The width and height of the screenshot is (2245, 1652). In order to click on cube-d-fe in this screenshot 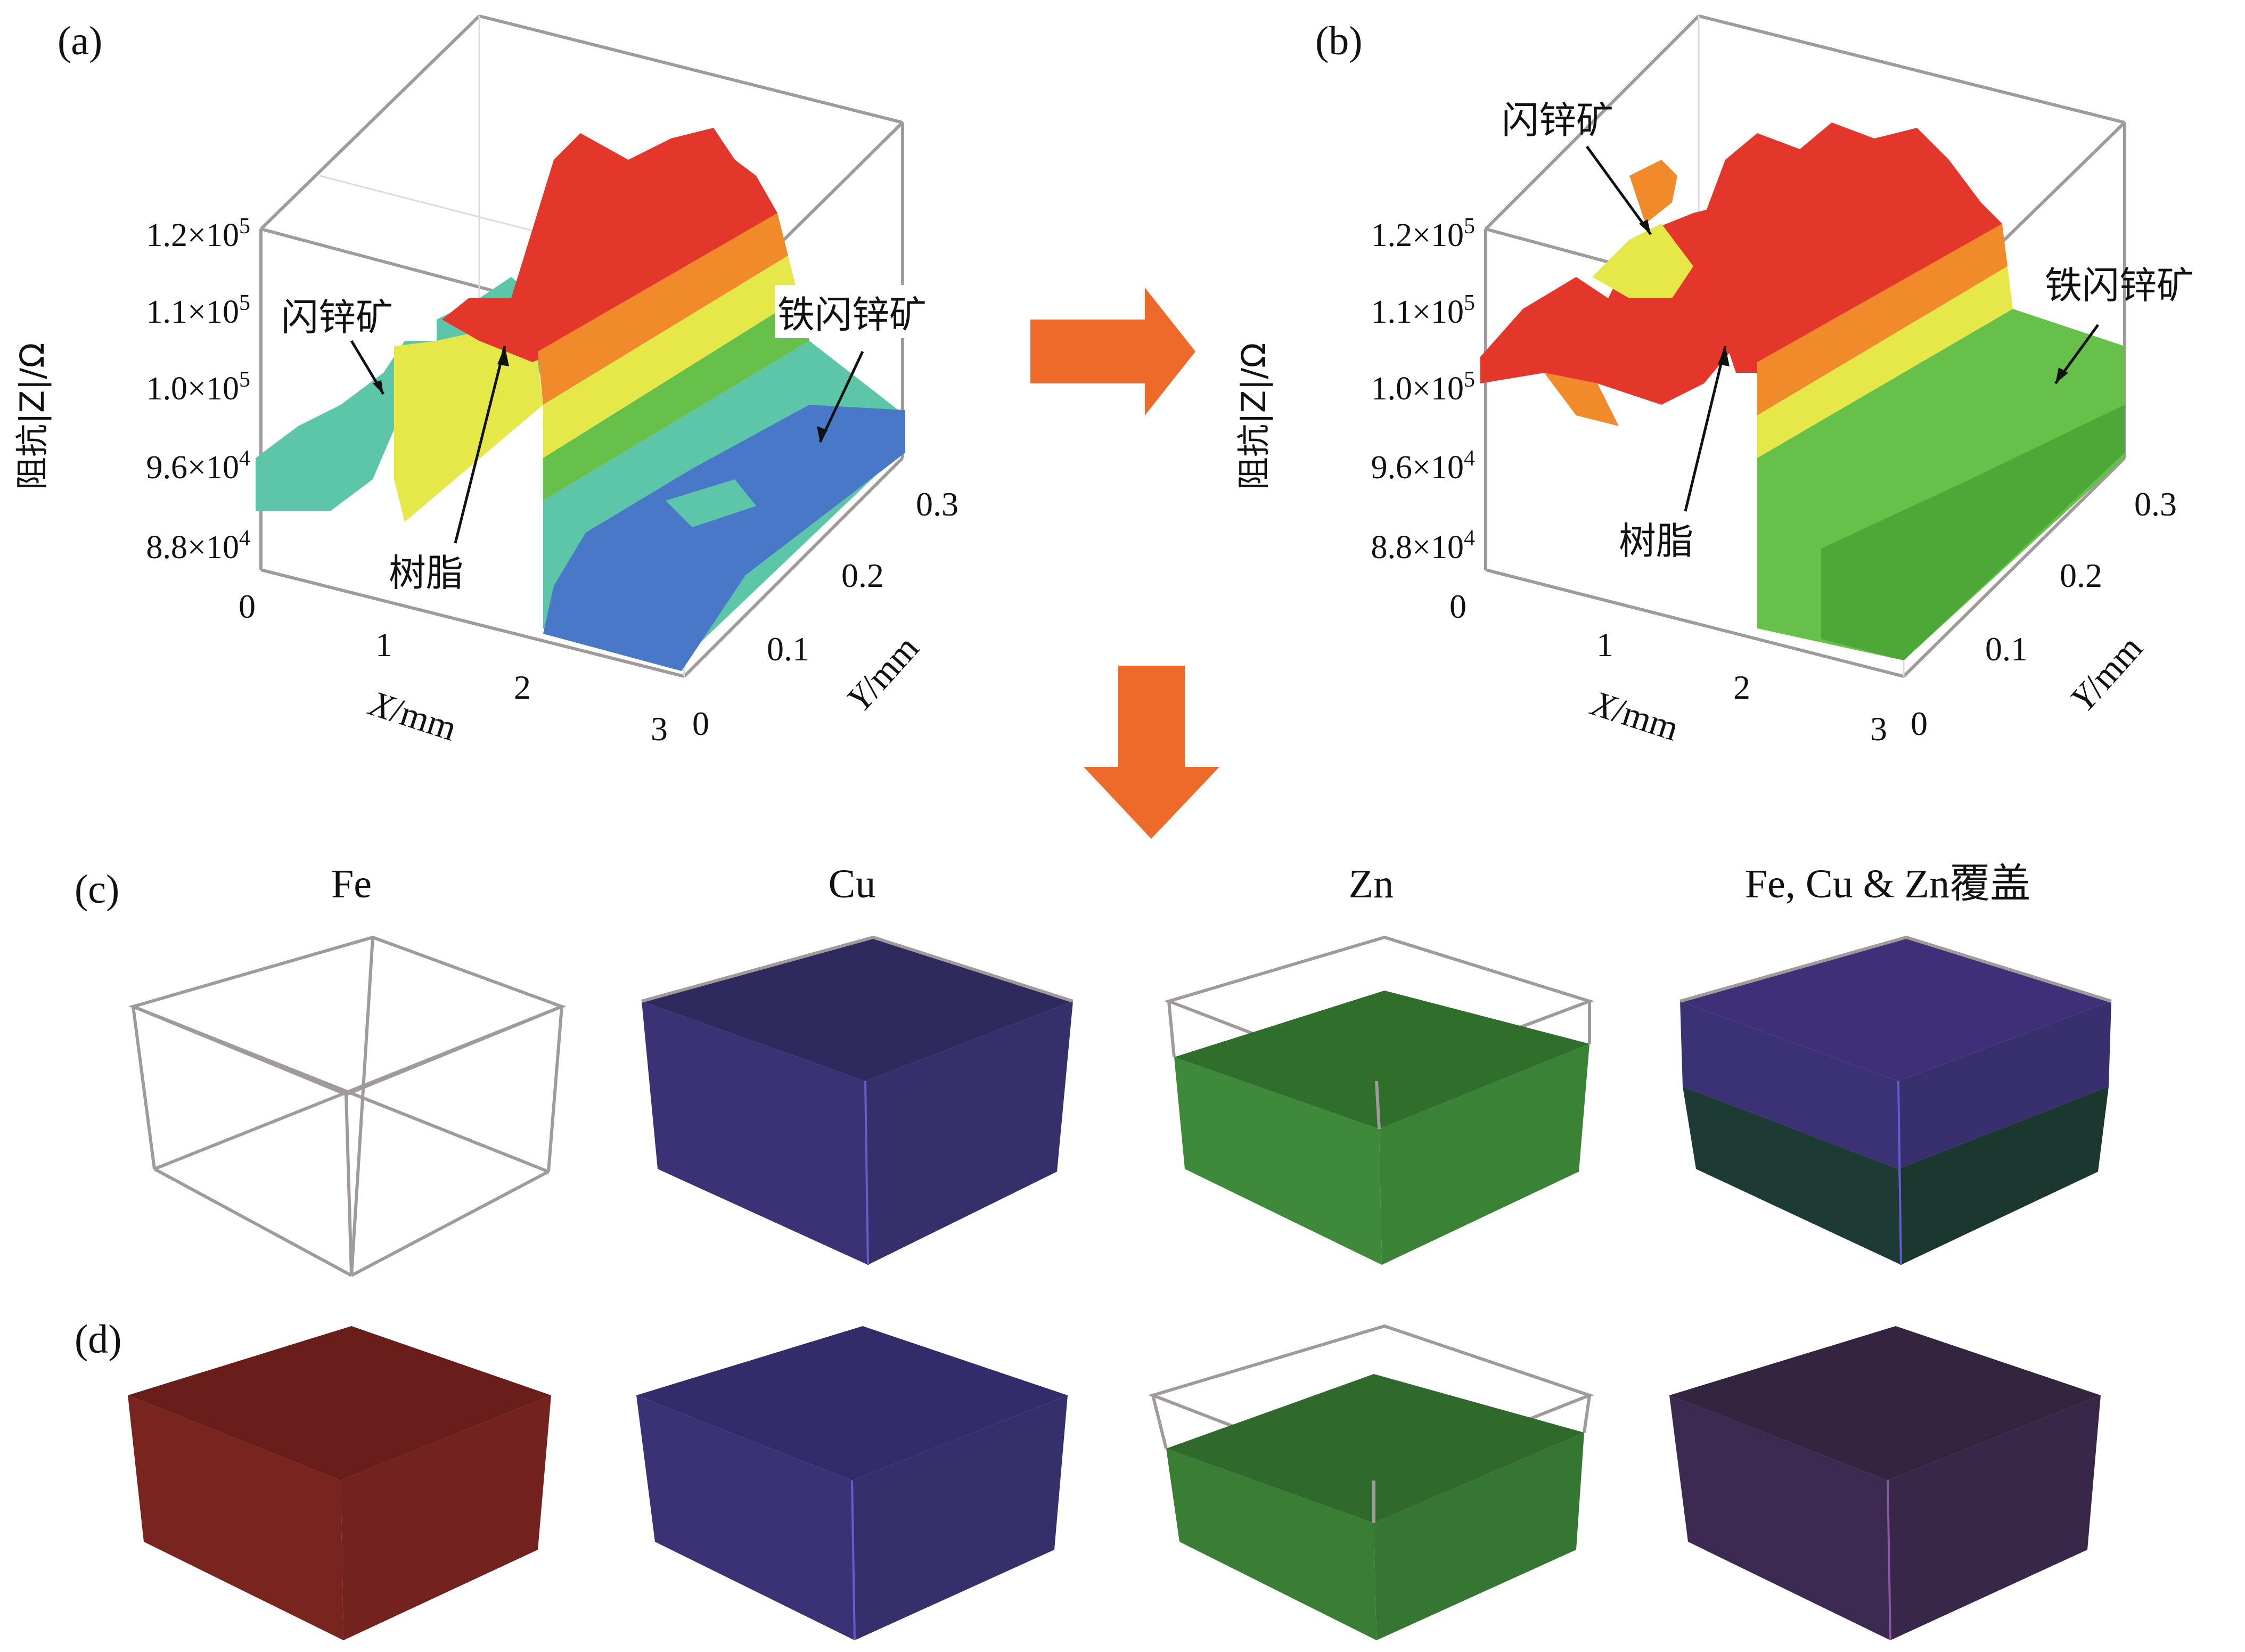, I will do `click(339, 1483)`.